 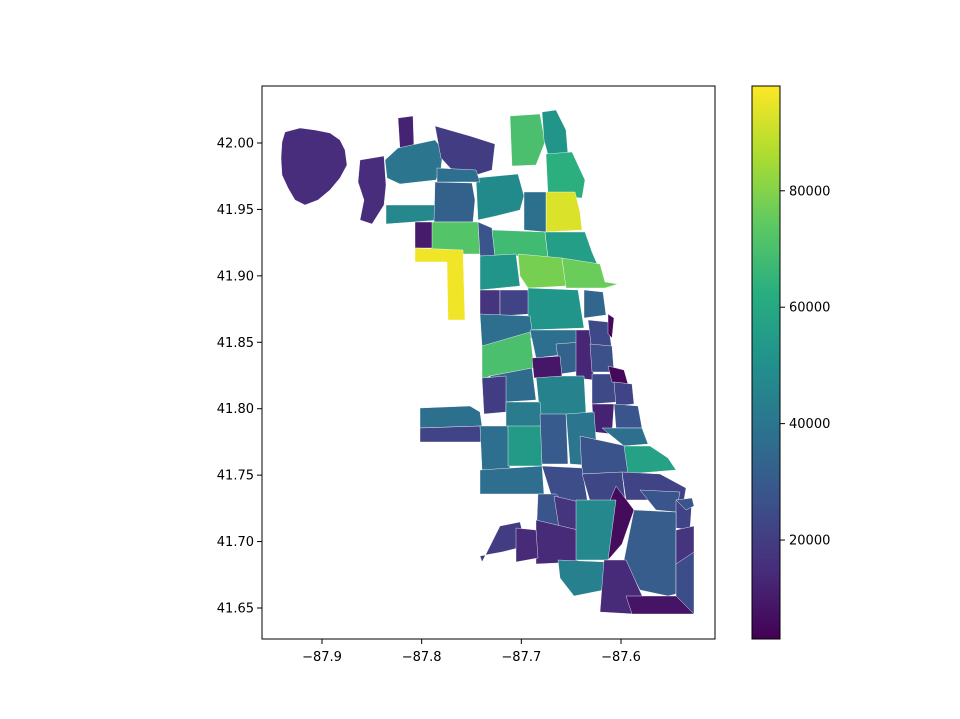 I want to click on y-tick-label: 41.85, so click(x=235, y=343).